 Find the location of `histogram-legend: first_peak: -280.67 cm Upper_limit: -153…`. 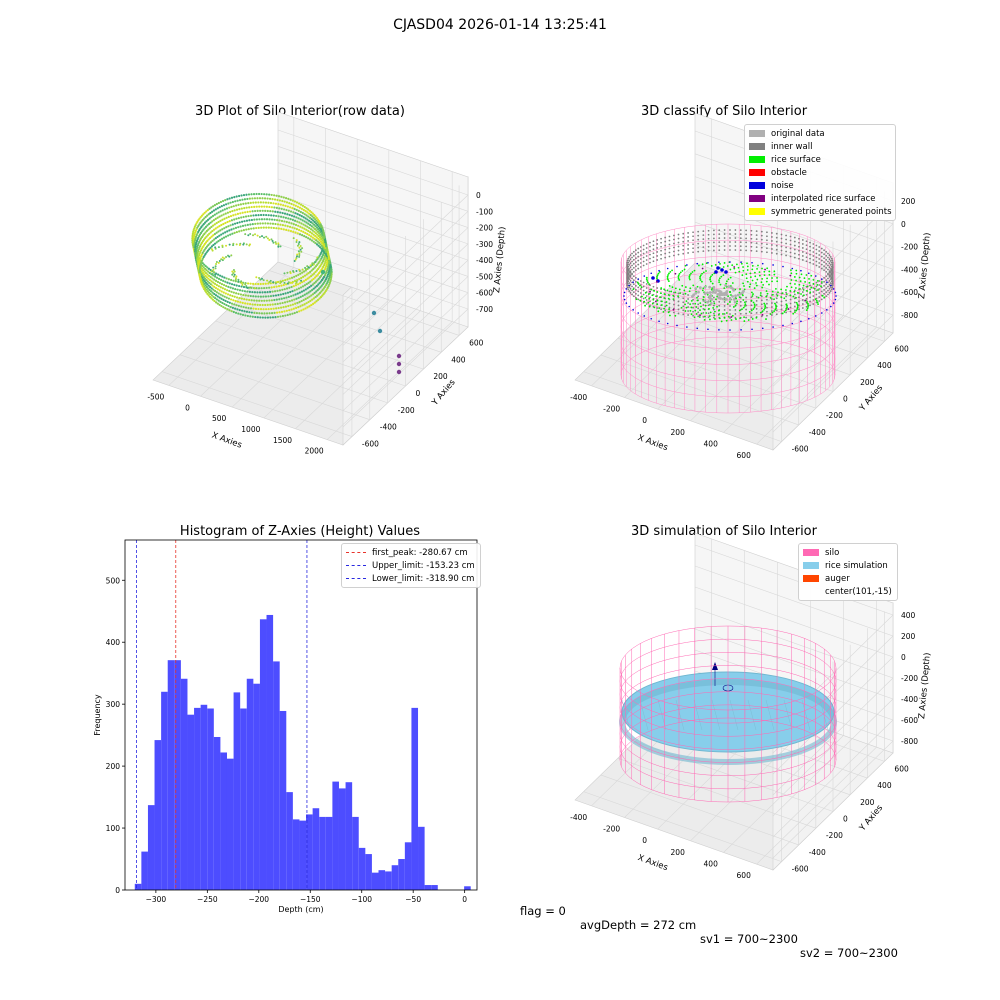

histogram-legend: first_peak: -280.67 cm Upper_limit: -153… is located at coordinates (411, 565).